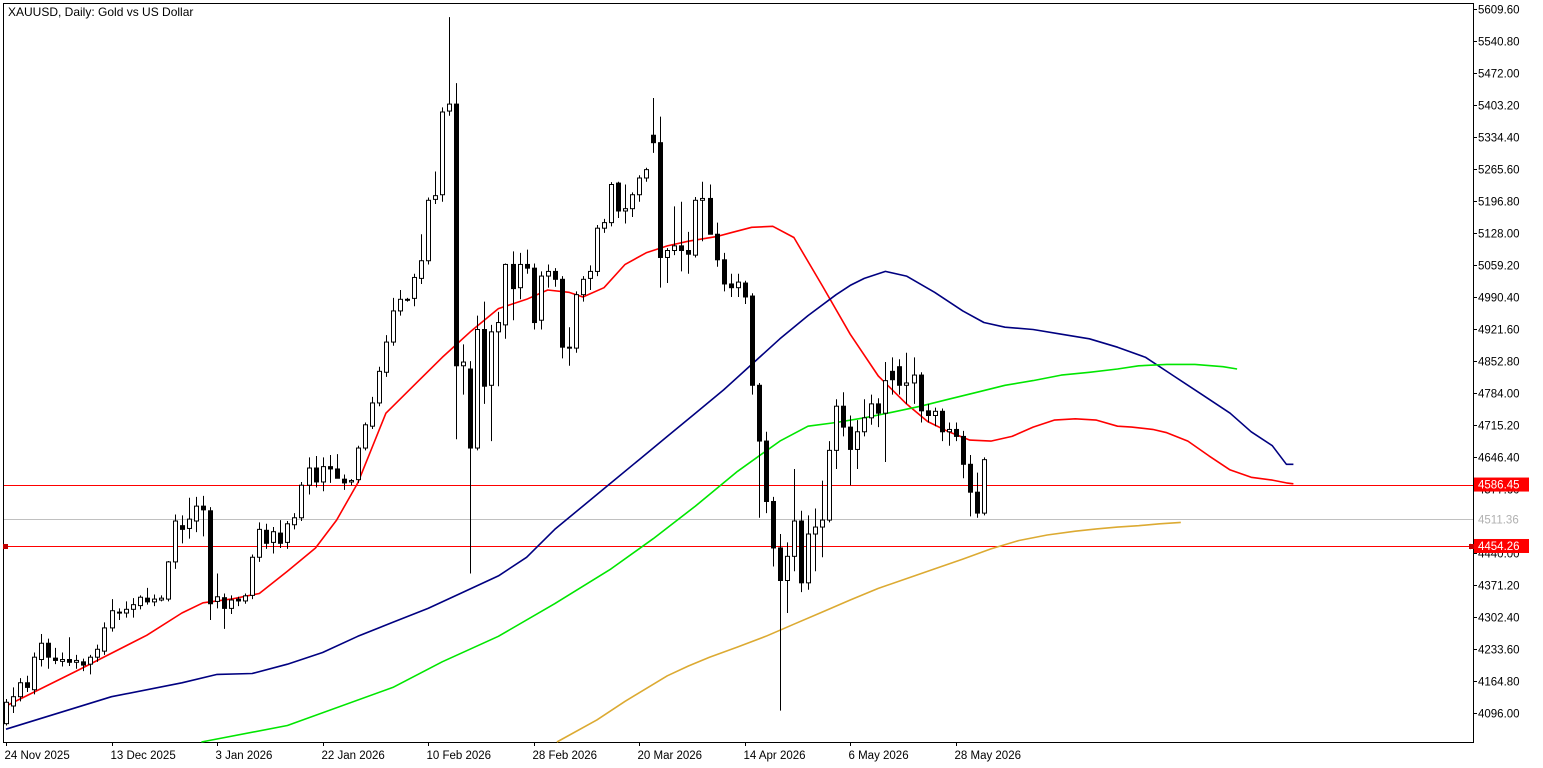 Image resolution: width=1543 pixels, height=768 pixels. I want to click on y-tick-label: 4990.40, so click(1499, 299).